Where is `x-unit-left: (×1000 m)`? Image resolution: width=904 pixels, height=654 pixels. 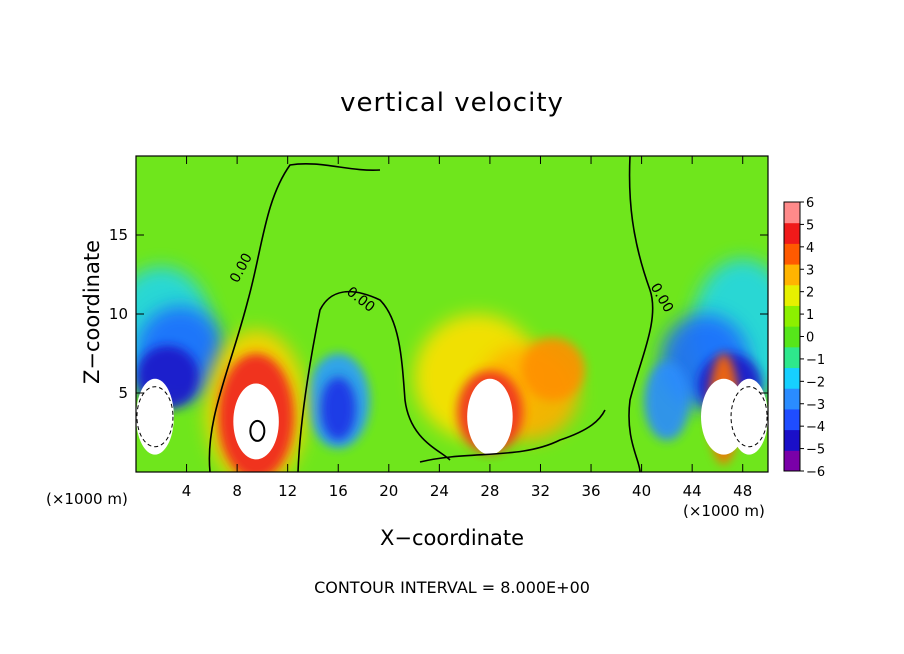 x-unit-left: (×1000 m) is located at coordinates (87, 499).